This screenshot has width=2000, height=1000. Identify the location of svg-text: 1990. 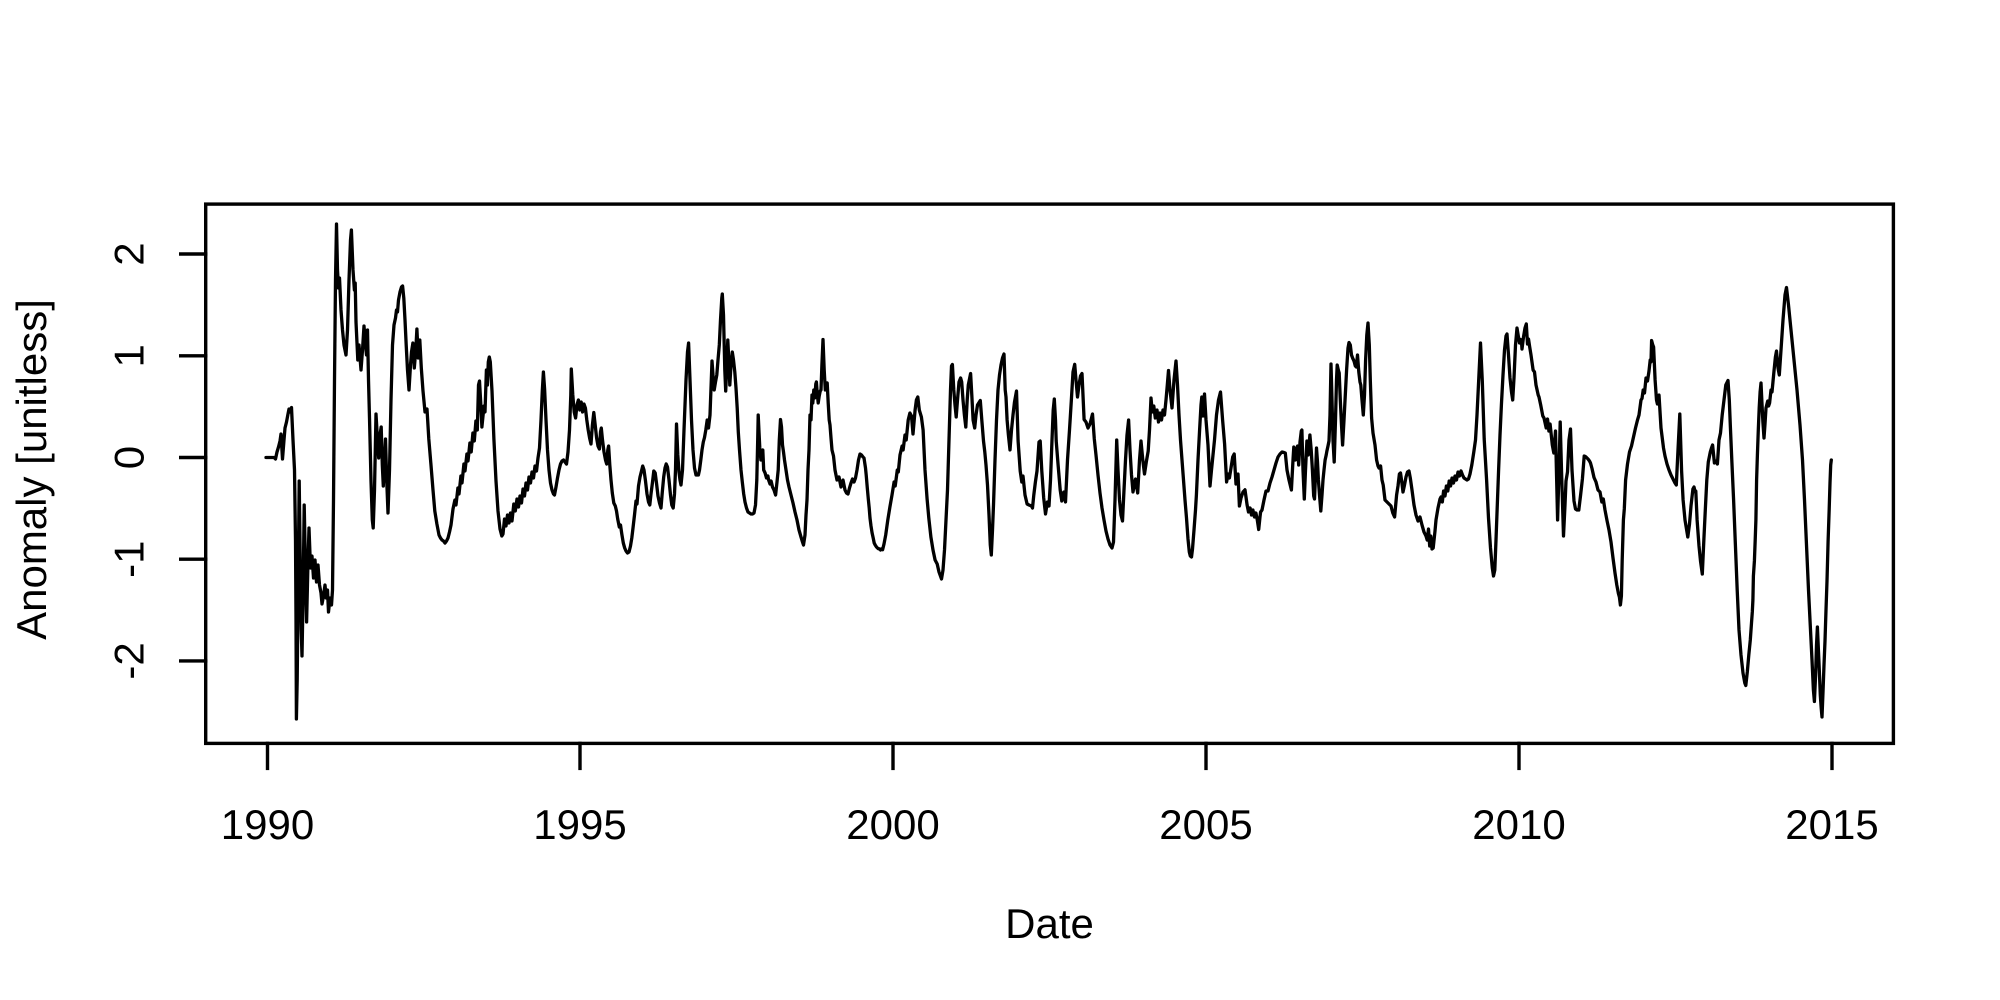
(267, 824).